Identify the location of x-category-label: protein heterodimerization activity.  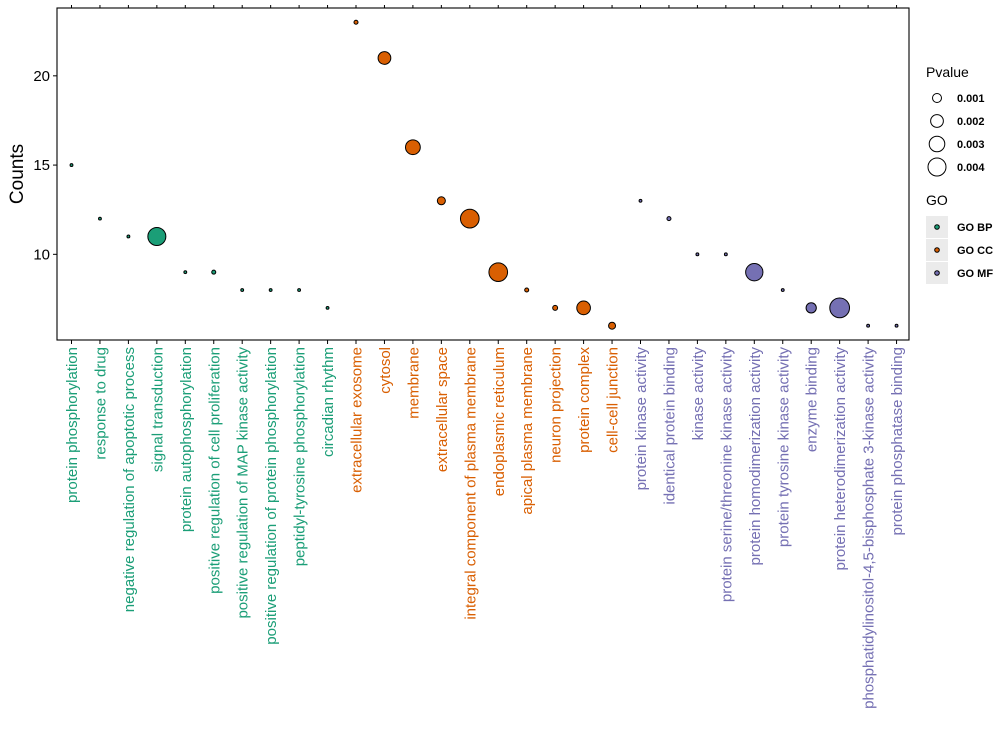
(840, 459).